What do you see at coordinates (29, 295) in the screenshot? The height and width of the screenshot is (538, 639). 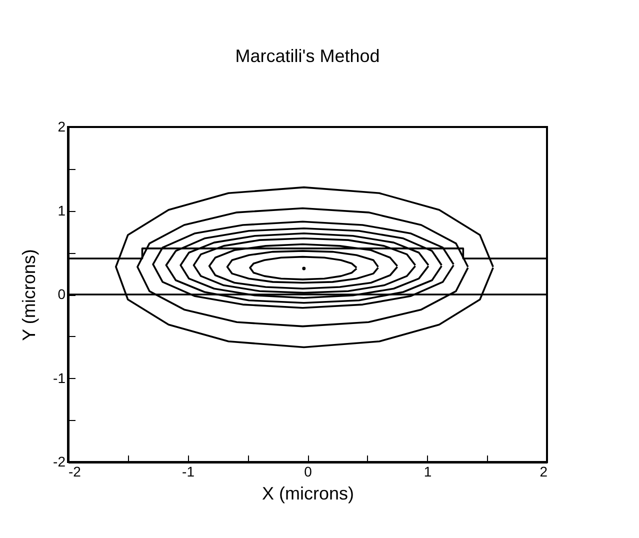 I see `y-axis-title: Y (microns)` at bounding box center [29, 295].